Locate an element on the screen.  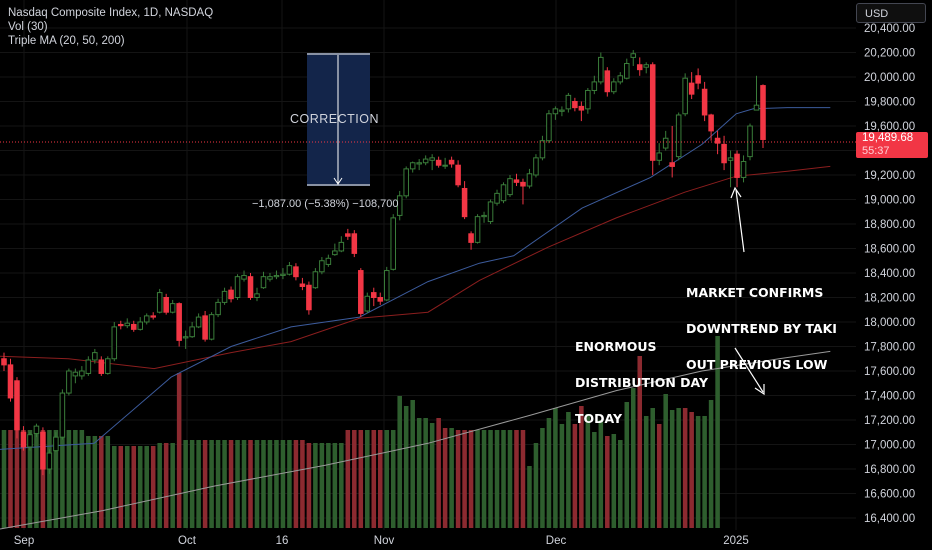
y-tick-label: 20,400.00 is located at coordinates (889, 29).